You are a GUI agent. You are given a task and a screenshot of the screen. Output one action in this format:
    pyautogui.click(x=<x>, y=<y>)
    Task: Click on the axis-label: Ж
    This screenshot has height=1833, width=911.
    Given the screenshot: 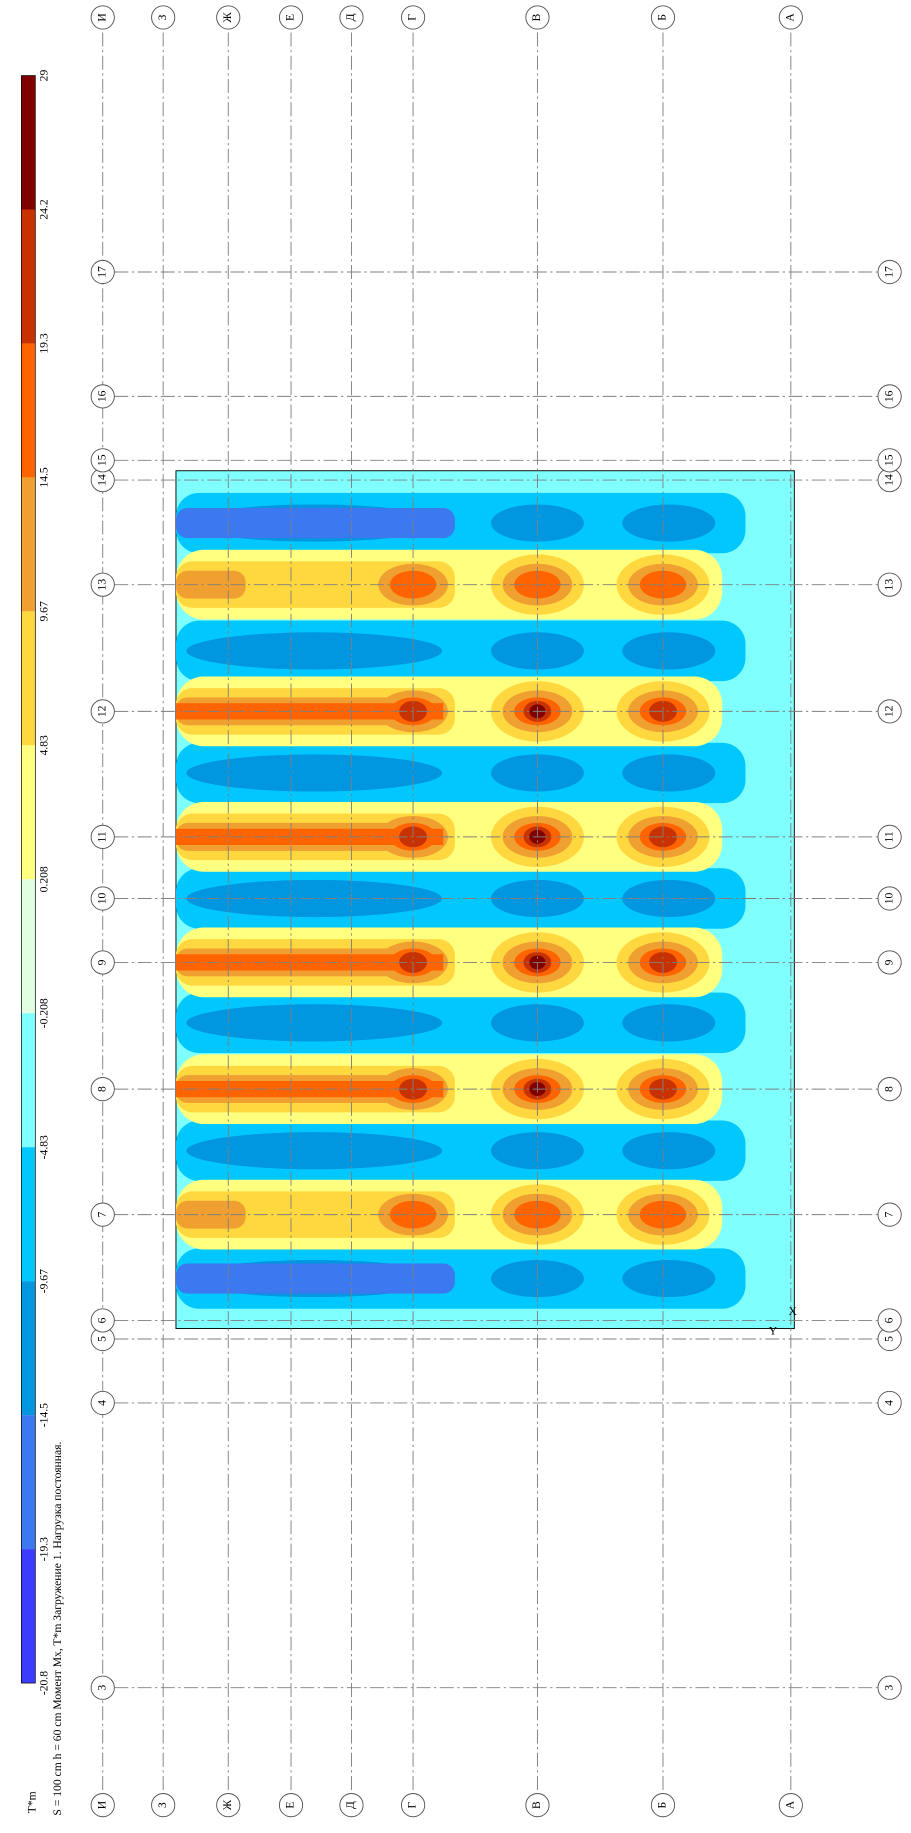 What is the action you would take?
    pyautogui.click(x=227, y=1804)
    